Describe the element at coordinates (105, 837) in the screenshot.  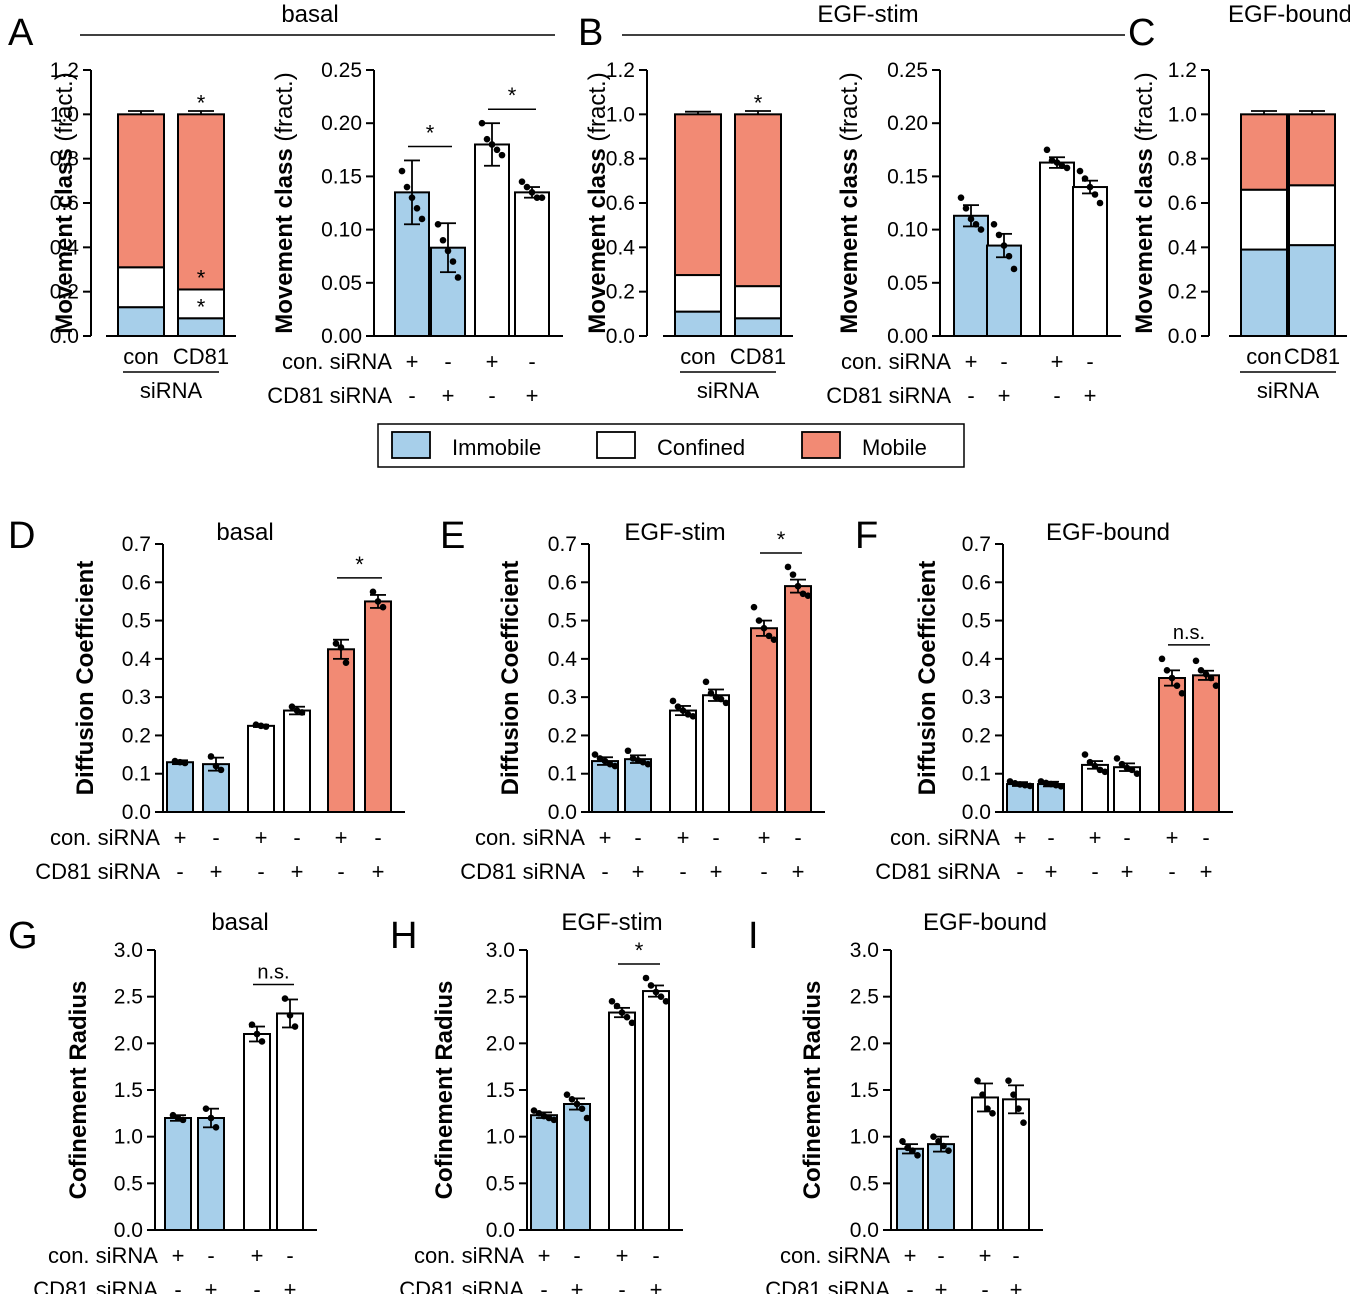
I see `chart-d-row-label-con: con. siRNA` at that location.